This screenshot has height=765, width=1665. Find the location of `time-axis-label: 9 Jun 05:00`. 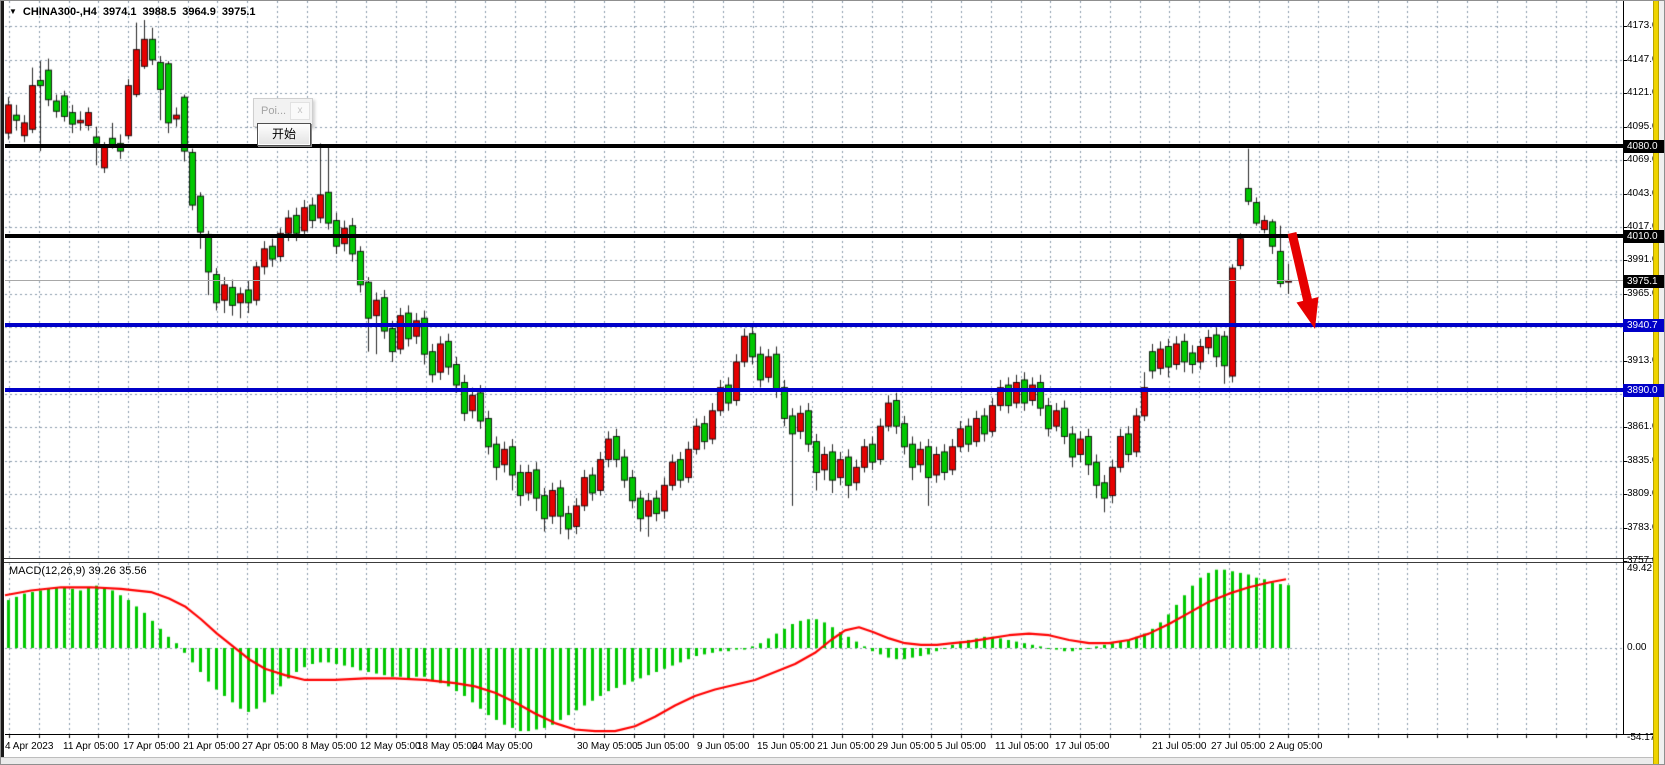

time-axis-label: 9 Jun 05:00 is located at coordinates (723, 746).